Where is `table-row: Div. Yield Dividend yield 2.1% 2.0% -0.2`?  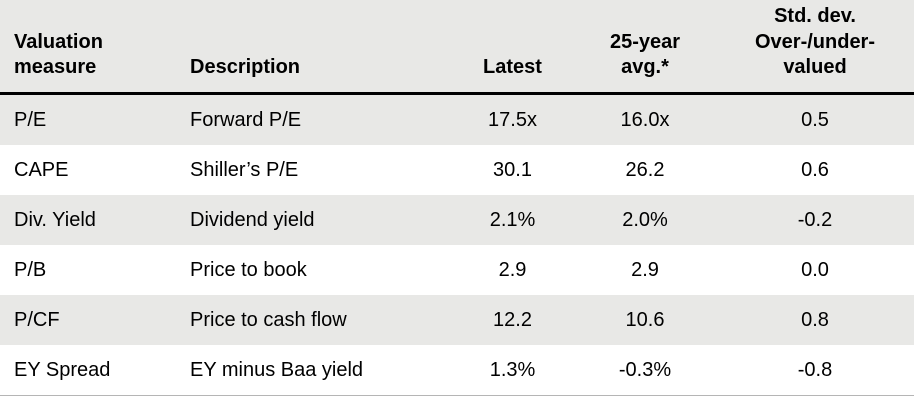 table-row: Div. Yield Dividend yield 2.1% 2.0% -0.2 is located at coordinates (457, 220).